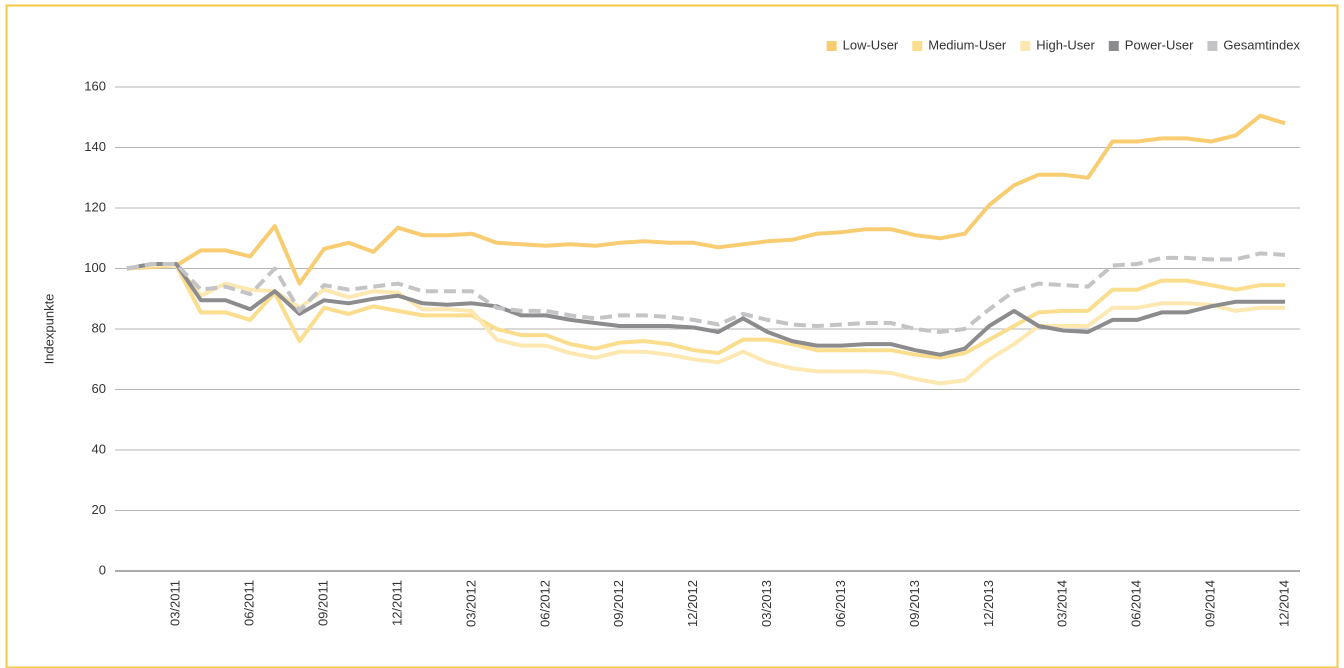  What do you see at coordinates (95, 267) in the screenshot?
I see `y-tick-label: 100` at bounding box center [95, 267].